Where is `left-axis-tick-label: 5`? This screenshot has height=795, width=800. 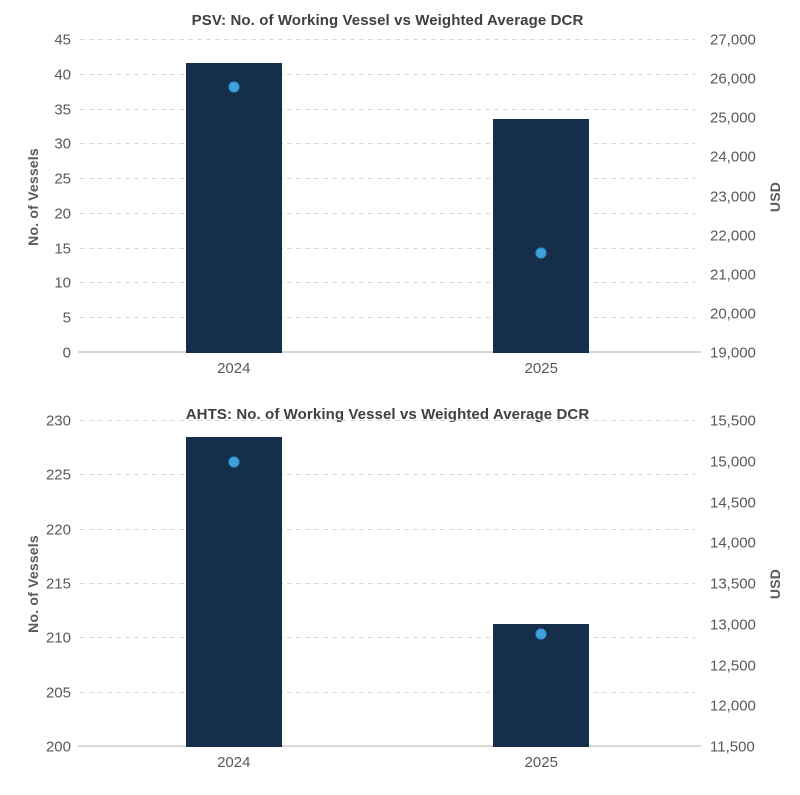 left-axis-tick-label: 5 is located at coordinates (66, 318).